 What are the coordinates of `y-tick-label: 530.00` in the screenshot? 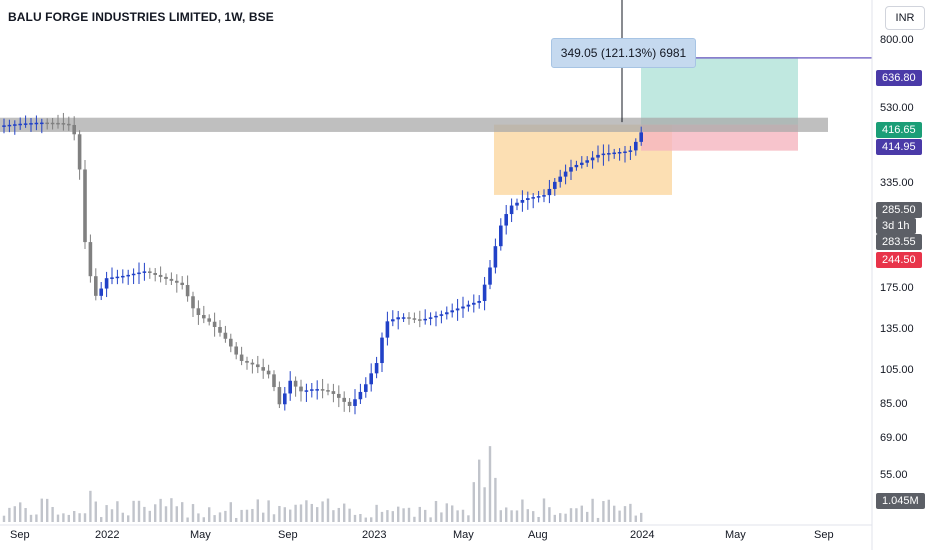 It's located at (897, 108).